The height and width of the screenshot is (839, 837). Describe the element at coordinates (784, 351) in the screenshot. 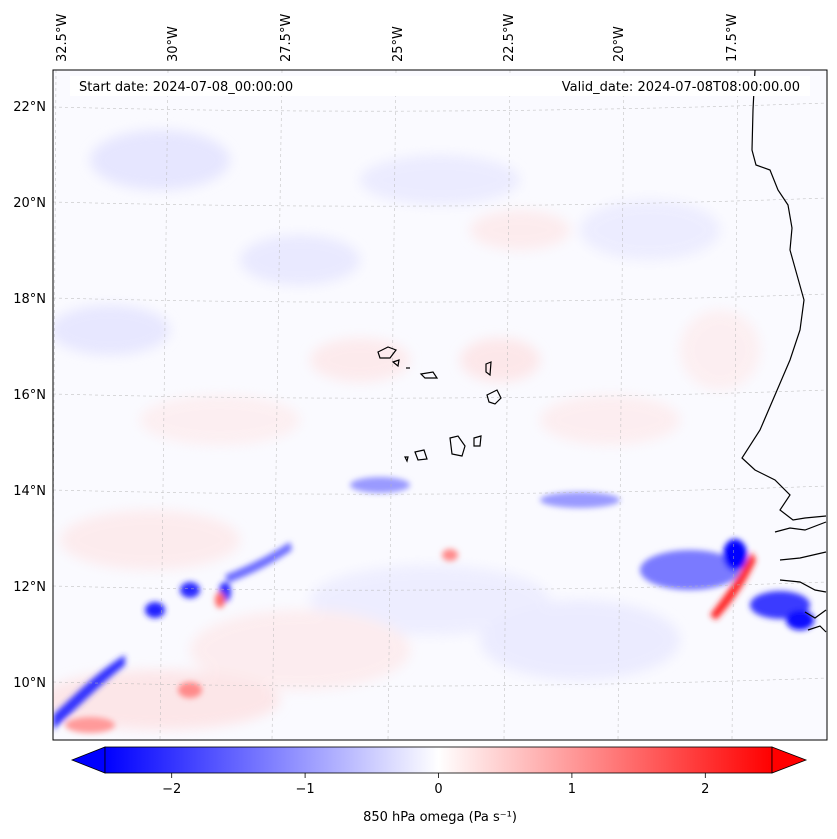

I see `coastline` at that location.